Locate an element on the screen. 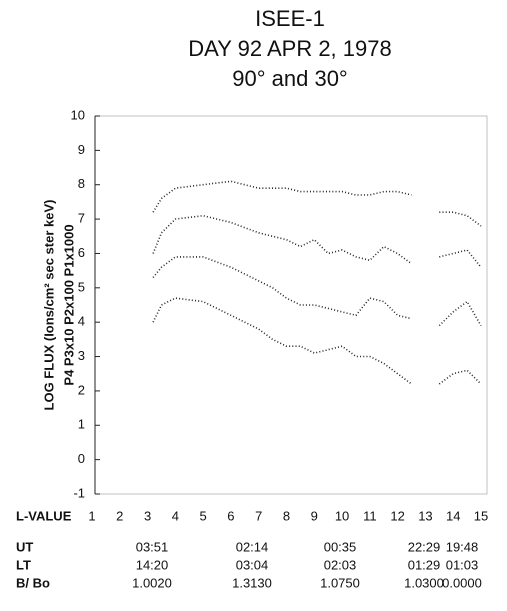  cell: 0.0000 is located at coordinates (462, 582).